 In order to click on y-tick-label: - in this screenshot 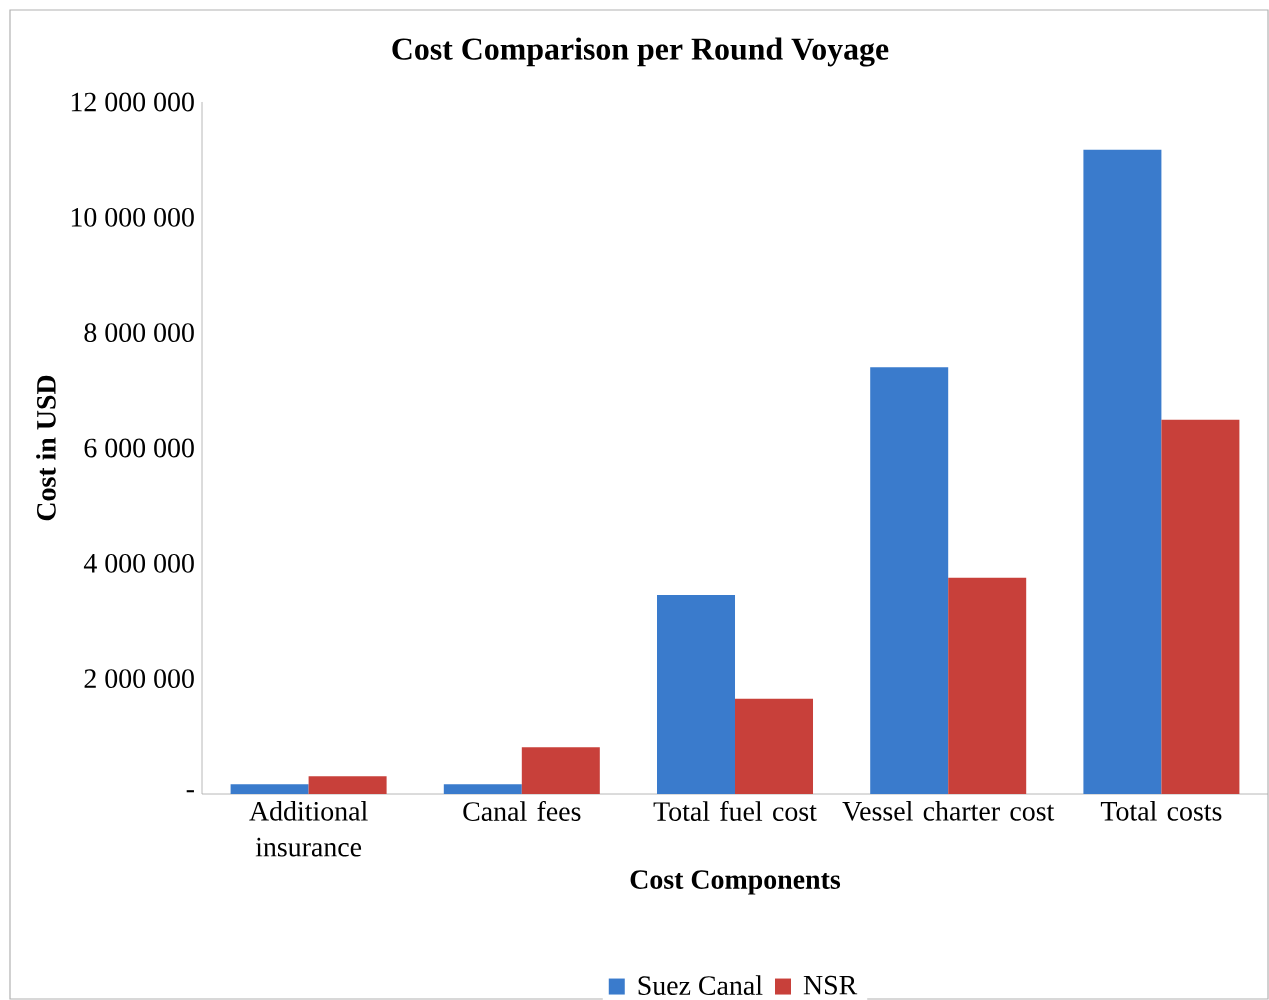, I will do `click(190, 791)`.